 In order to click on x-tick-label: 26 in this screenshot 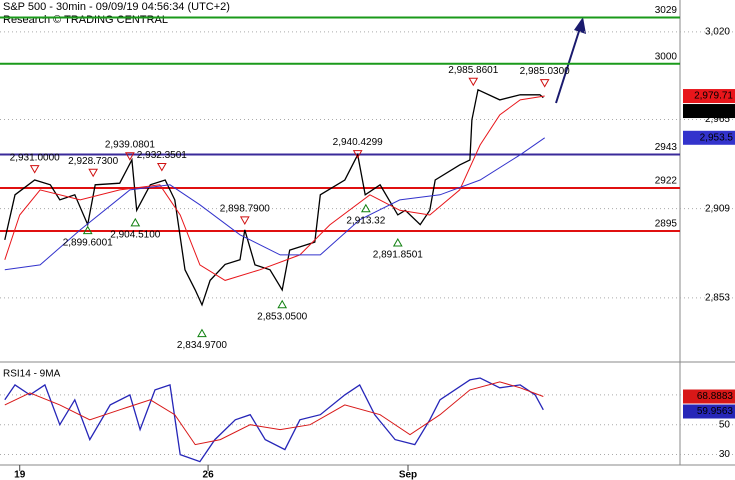, I will do `click(209, 475)`.